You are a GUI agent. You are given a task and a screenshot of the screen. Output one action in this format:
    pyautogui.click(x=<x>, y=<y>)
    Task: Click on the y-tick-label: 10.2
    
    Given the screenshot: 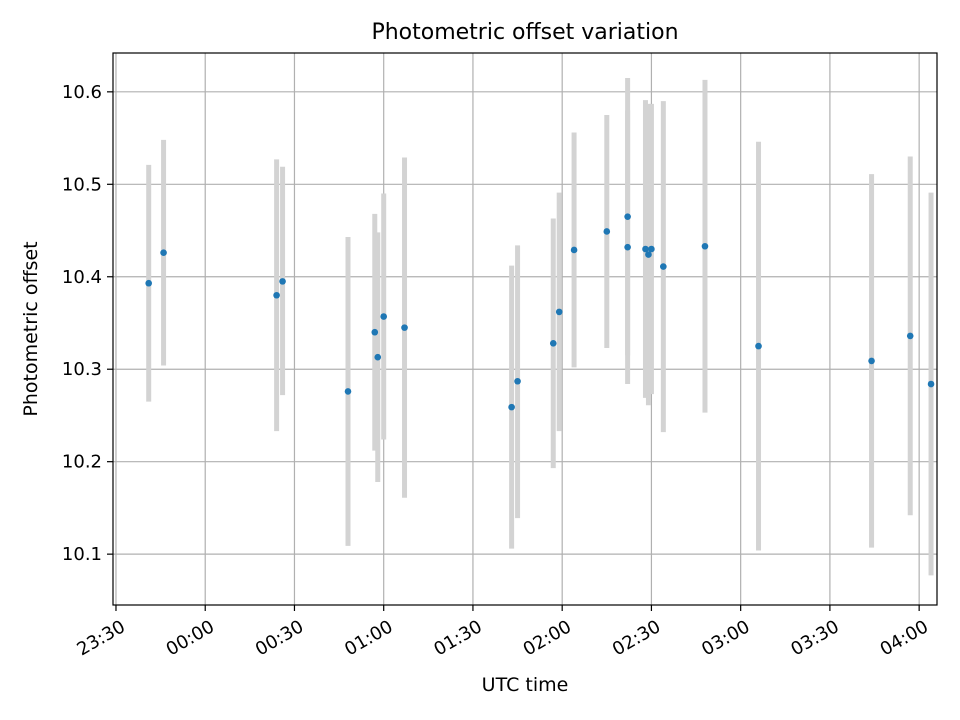 What is the action you would take?
    pyautogui.click(x=82, y=462)
    